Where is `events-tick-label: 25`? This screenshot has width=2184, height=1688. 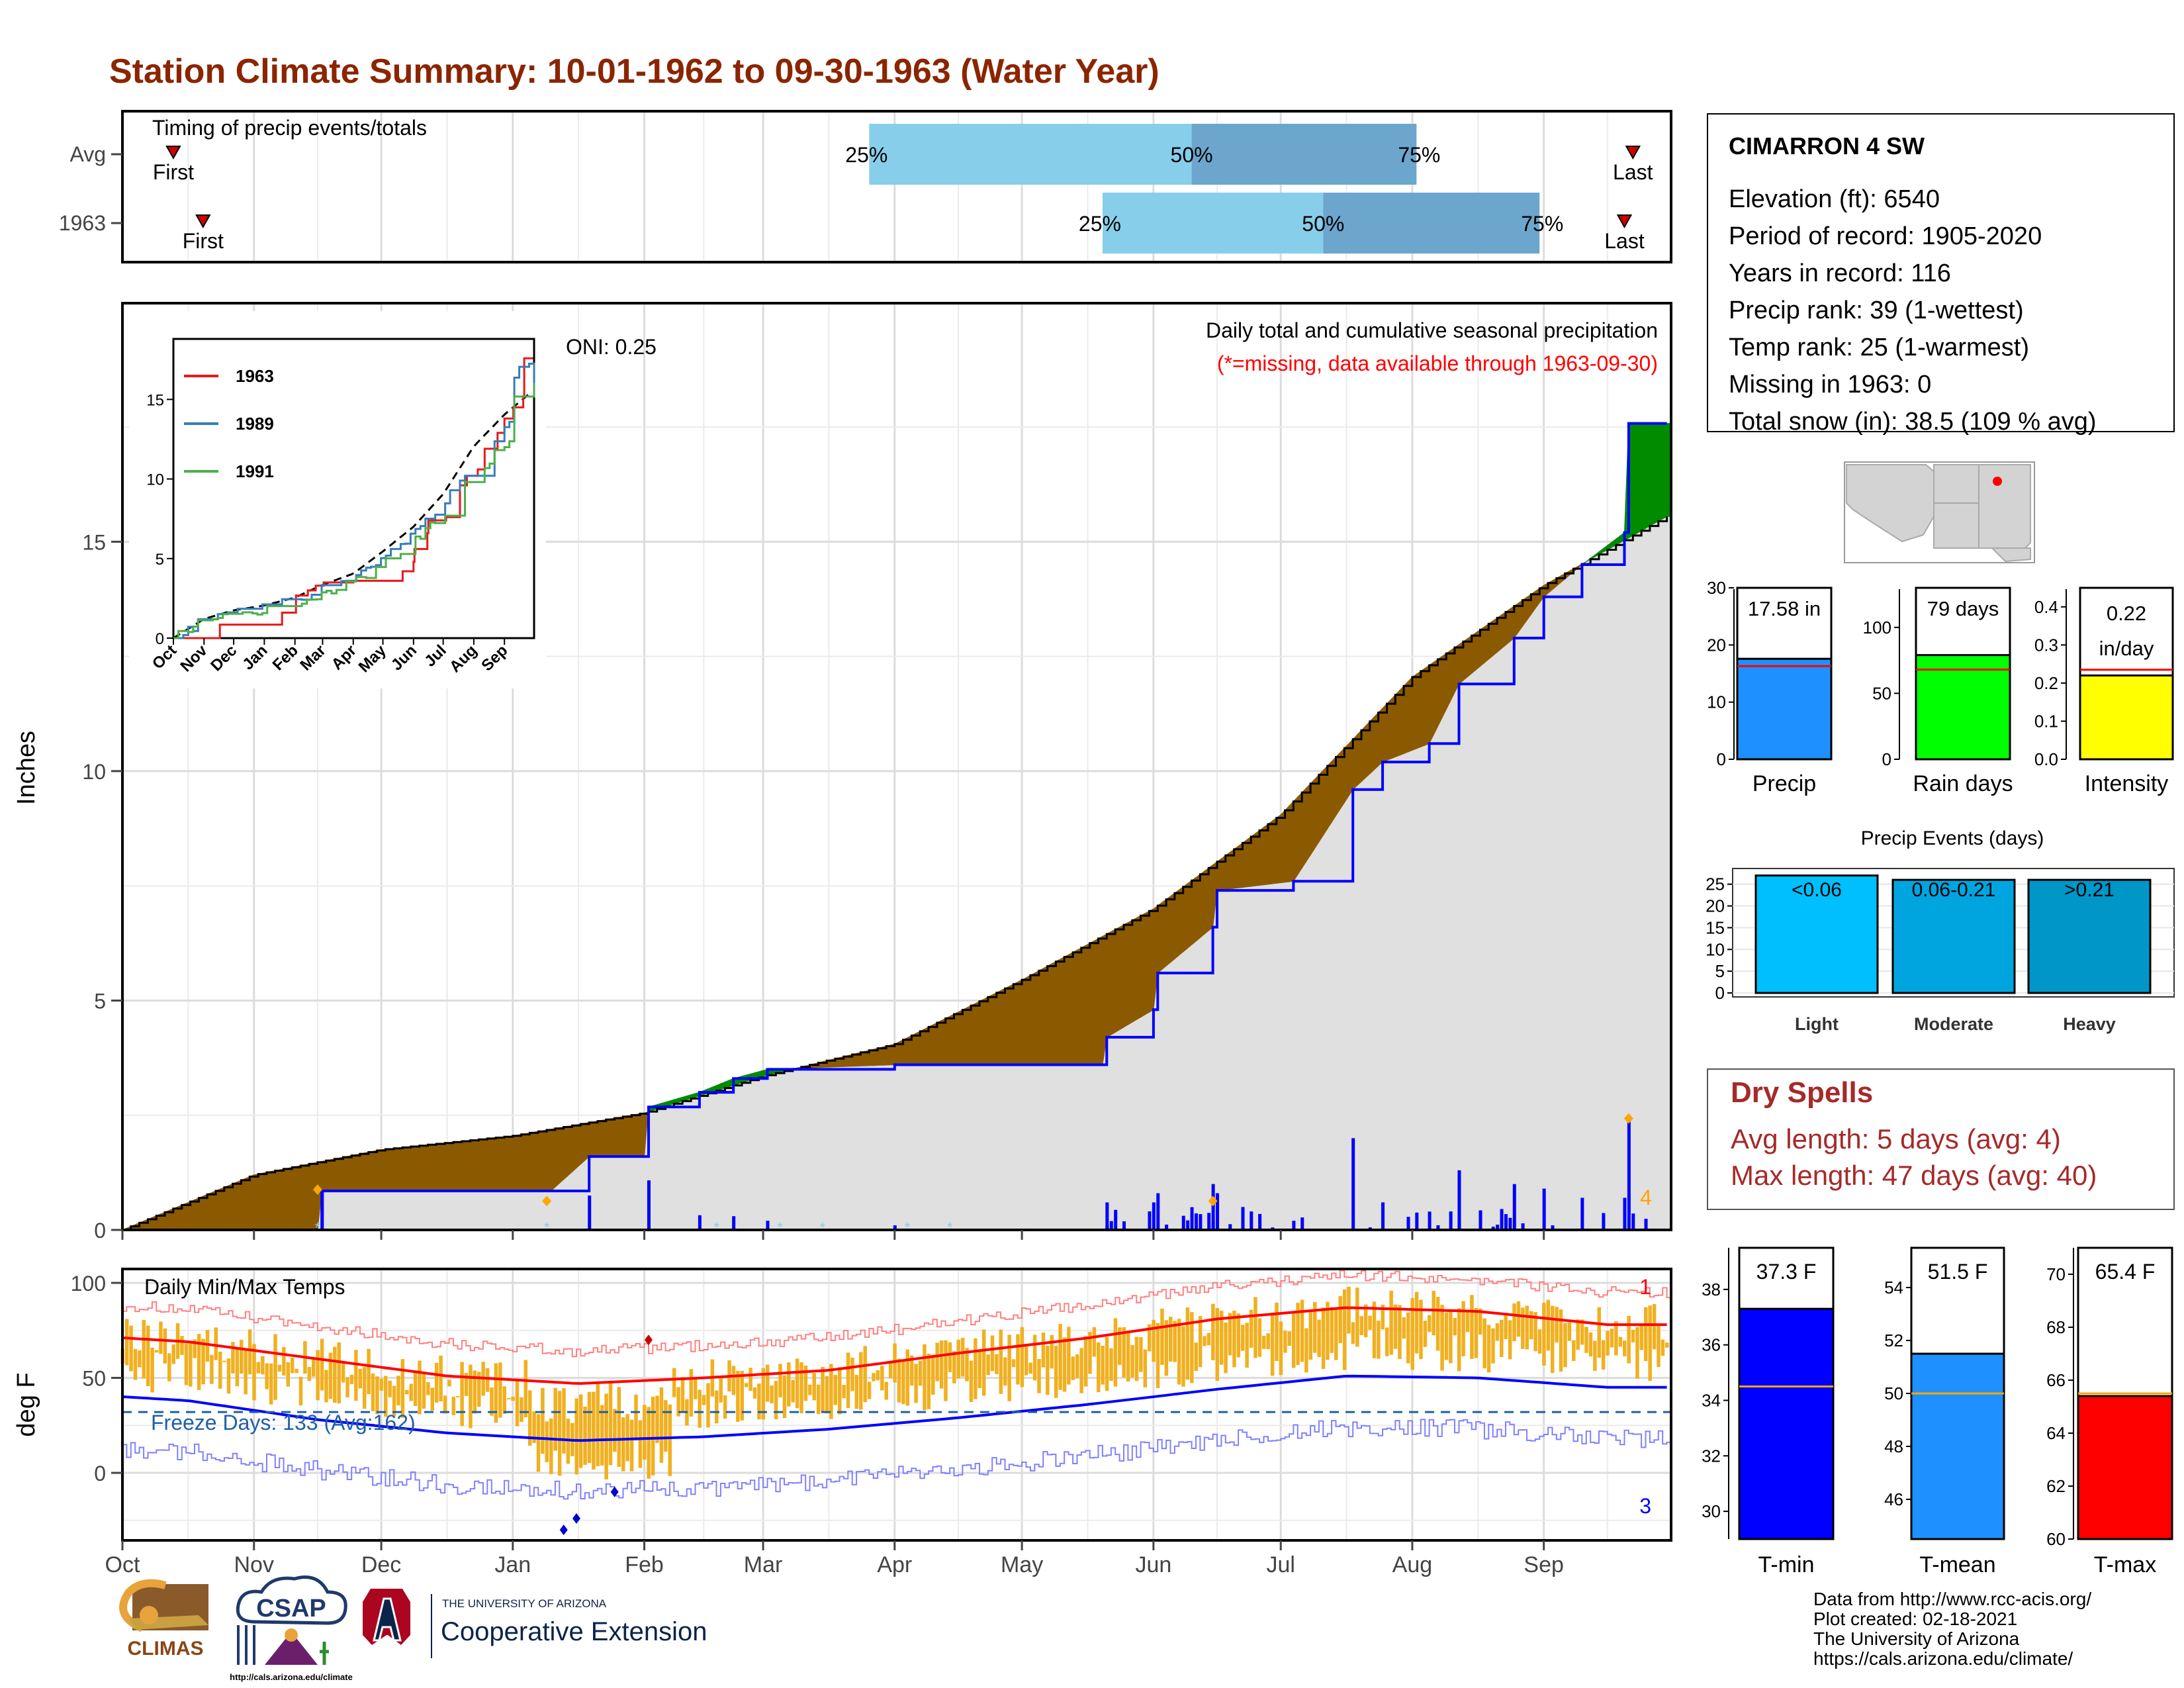 events-tick-label: 25 is located at coordinates (1715, 884).